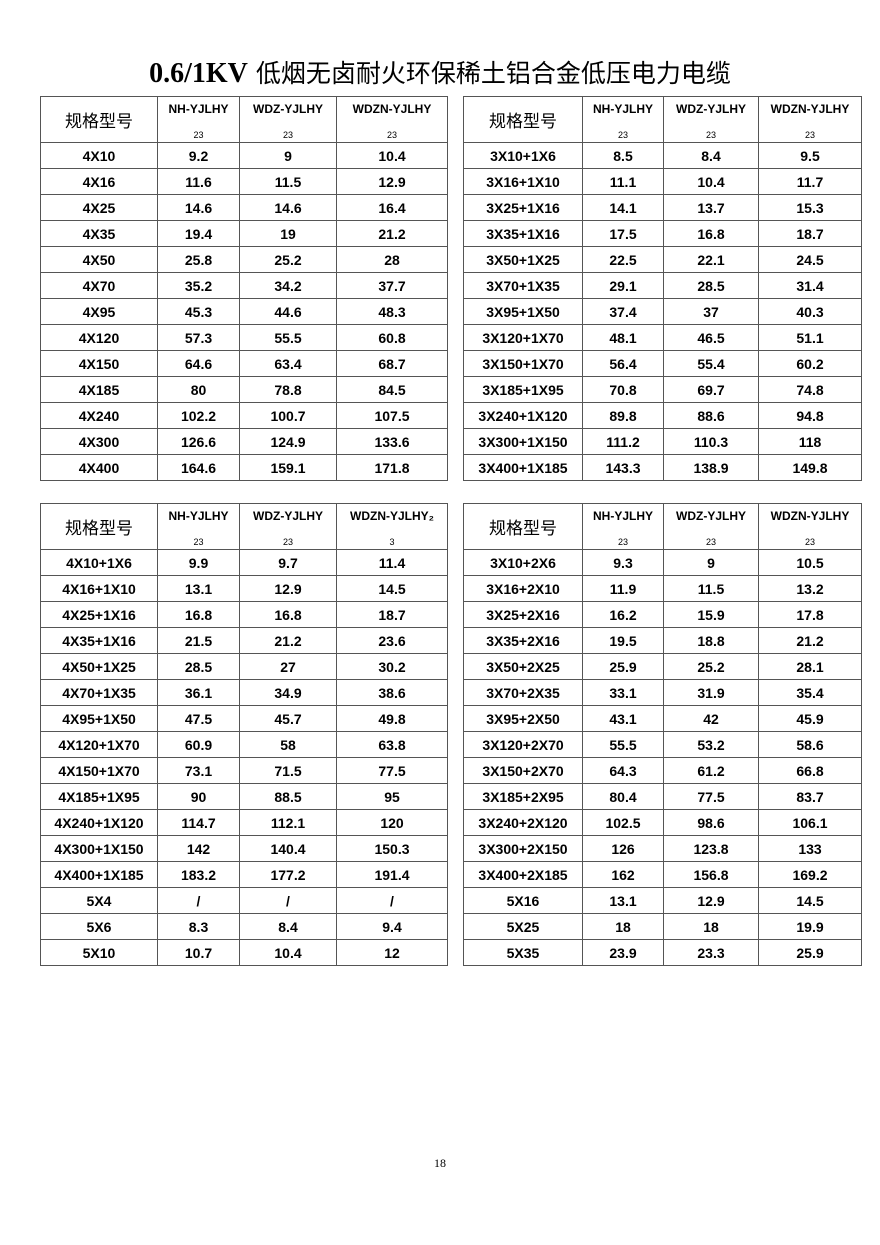 This screenshot has width=880, height=1245. Describe the element at coordinates (523, 952) in the screenshot. I see `spec-cell: 5X35` at that location.